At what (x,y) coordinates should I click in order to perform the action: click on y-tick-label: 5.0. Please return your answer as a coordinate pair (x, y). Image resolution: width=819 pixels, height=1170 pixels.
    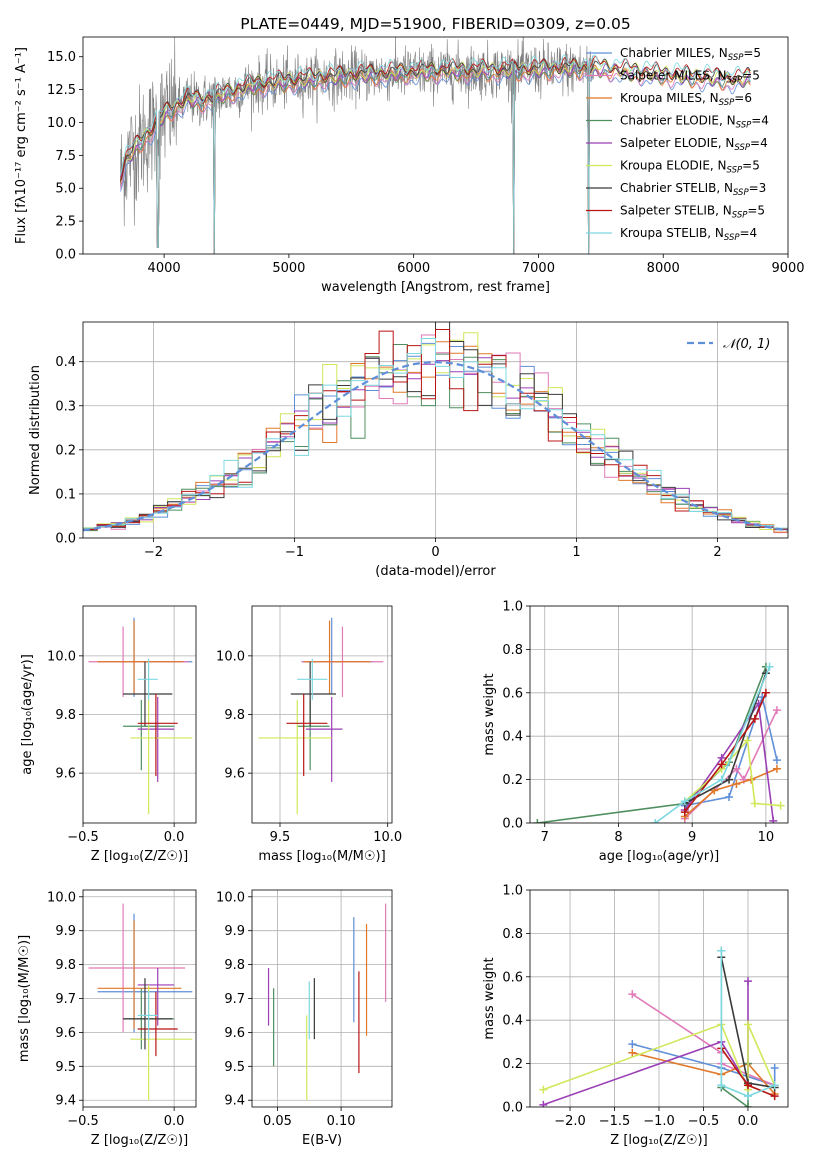
    Looking at the image, I should click on (65, 189).